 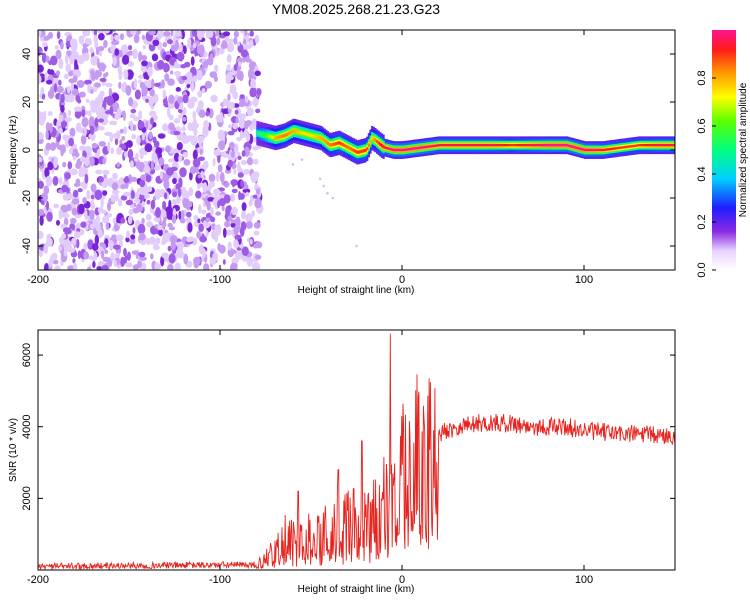 I want to click on colorbar-gradient, so click(x=724, y=150).